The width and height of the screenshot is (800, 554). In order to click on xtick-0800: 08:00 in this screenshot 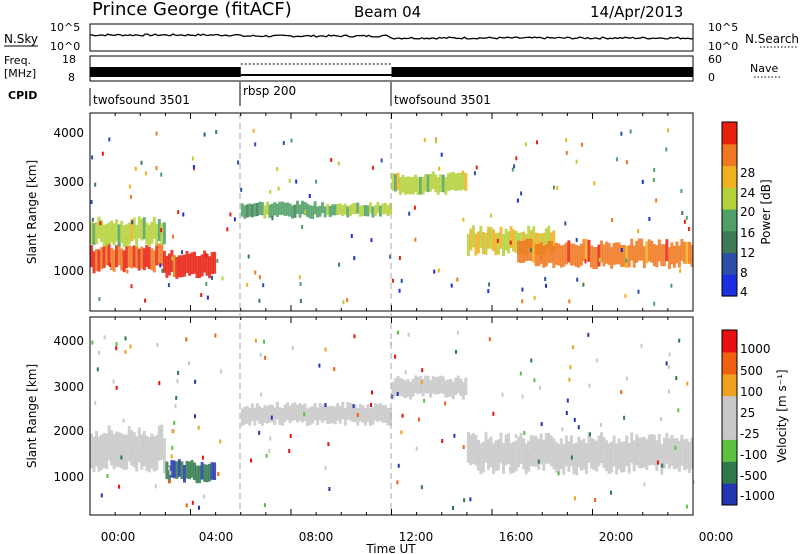, I will do `click(316, 537)`.